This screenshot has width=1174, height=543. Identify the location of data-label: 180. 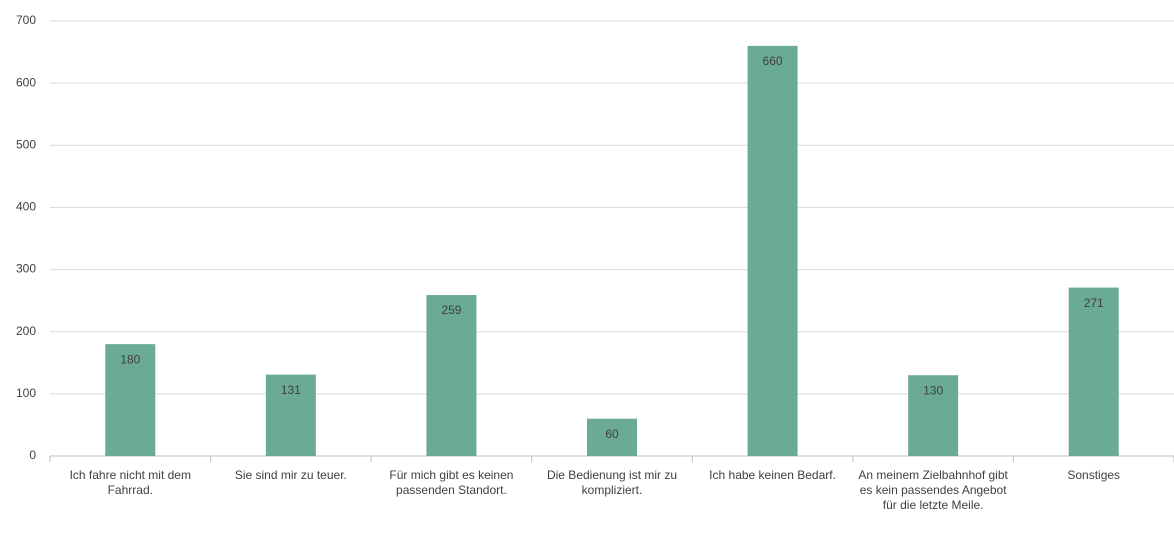
(130, 359).